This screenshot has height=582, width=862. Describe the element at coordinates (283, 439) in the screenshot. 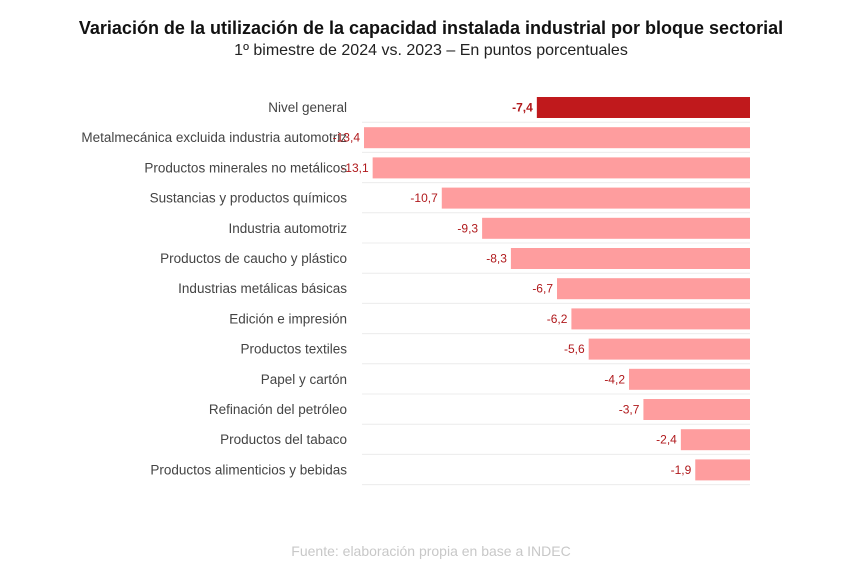

I see `category-label: Productos del tabaco` at that location.